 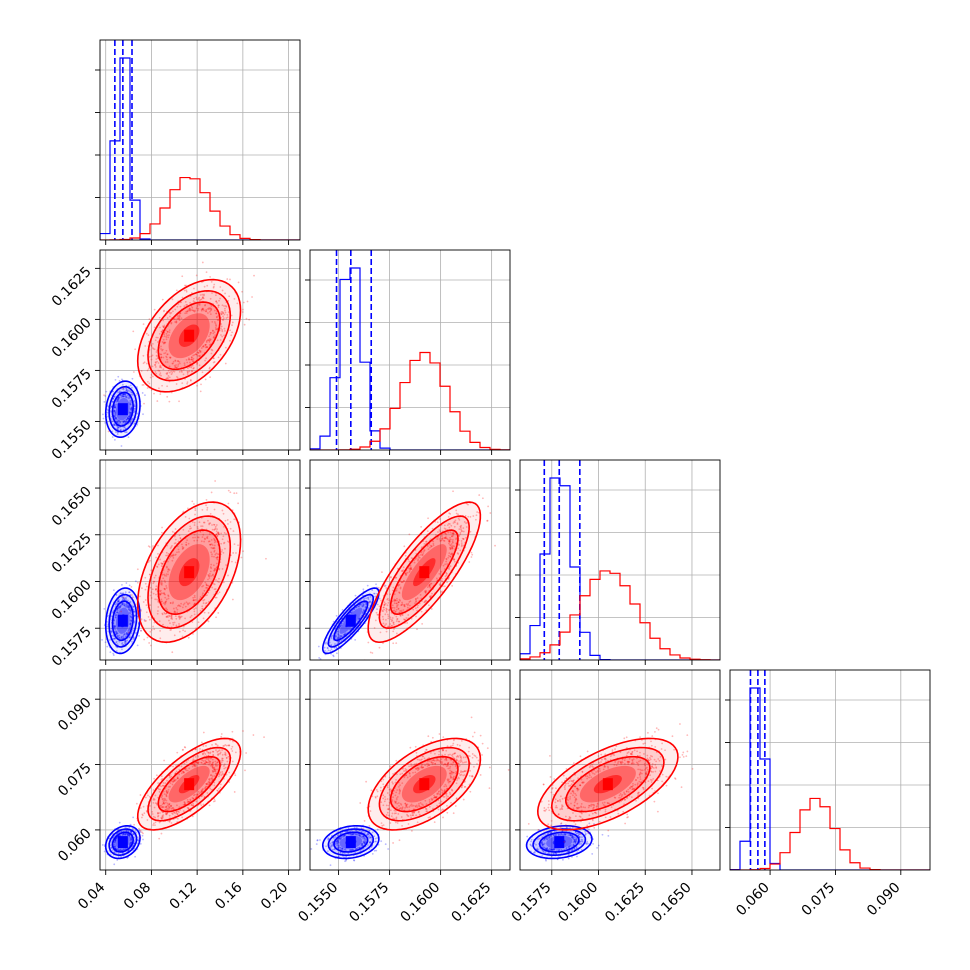 What do you see at coordinates (228, 895) in the screenshot?
I see `x-tick-label: 0.16` at bounding box center [228, 895].